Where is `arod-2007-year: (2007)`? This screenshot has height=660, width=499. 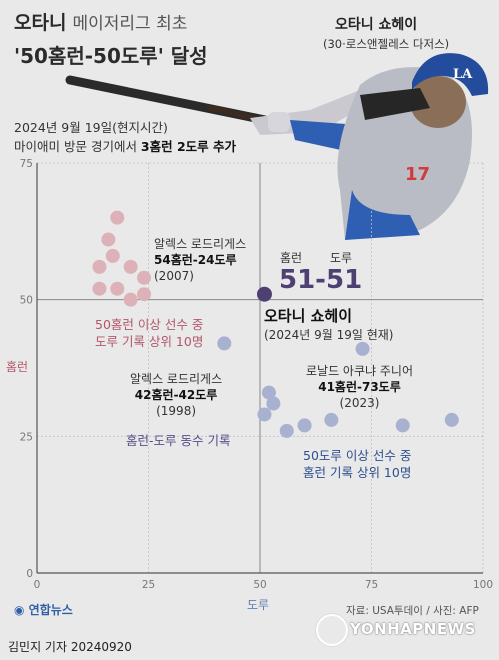
arod-2007-year: (2007) is located at coordinates (174, 276).